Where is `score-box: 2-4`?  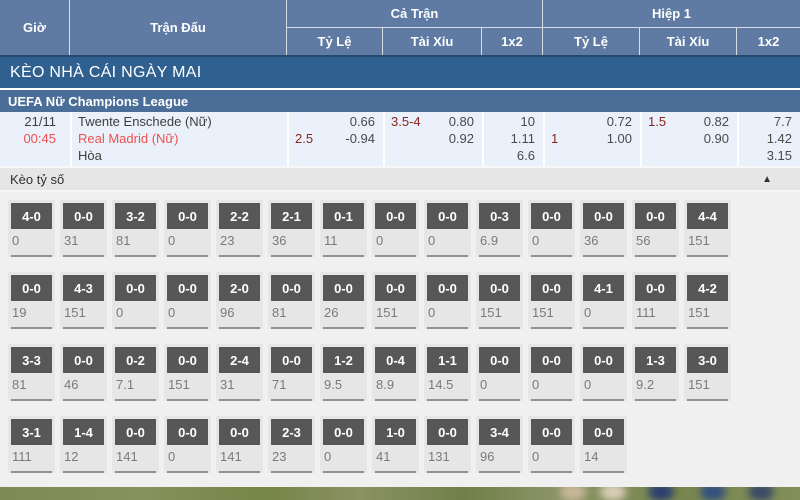 score-box: 2-4 is located at coordinates (239, 360).